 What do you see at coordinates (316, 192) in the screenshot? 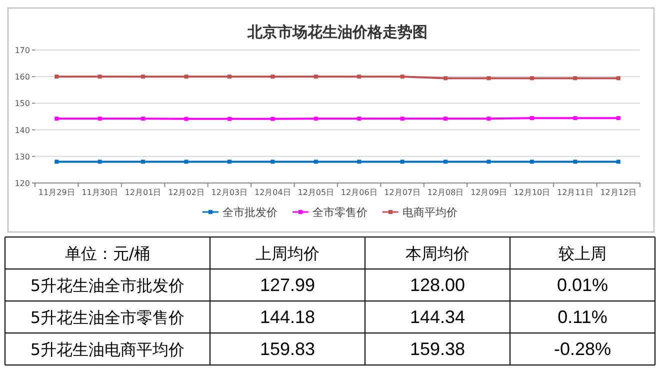
I see `x-tick-label: 12月05日` at bounding box center [316, 192].